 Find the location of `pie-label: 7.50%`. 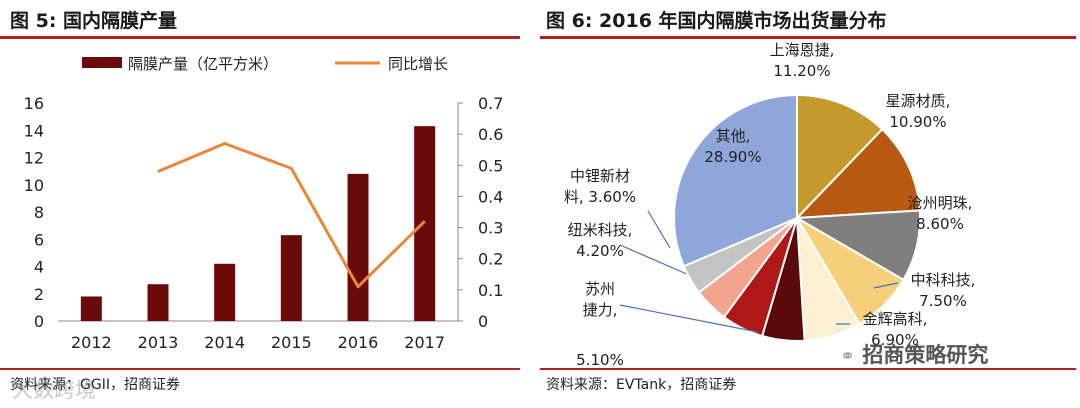

pie-label: 7.50% is located at coordinates (943, 301).